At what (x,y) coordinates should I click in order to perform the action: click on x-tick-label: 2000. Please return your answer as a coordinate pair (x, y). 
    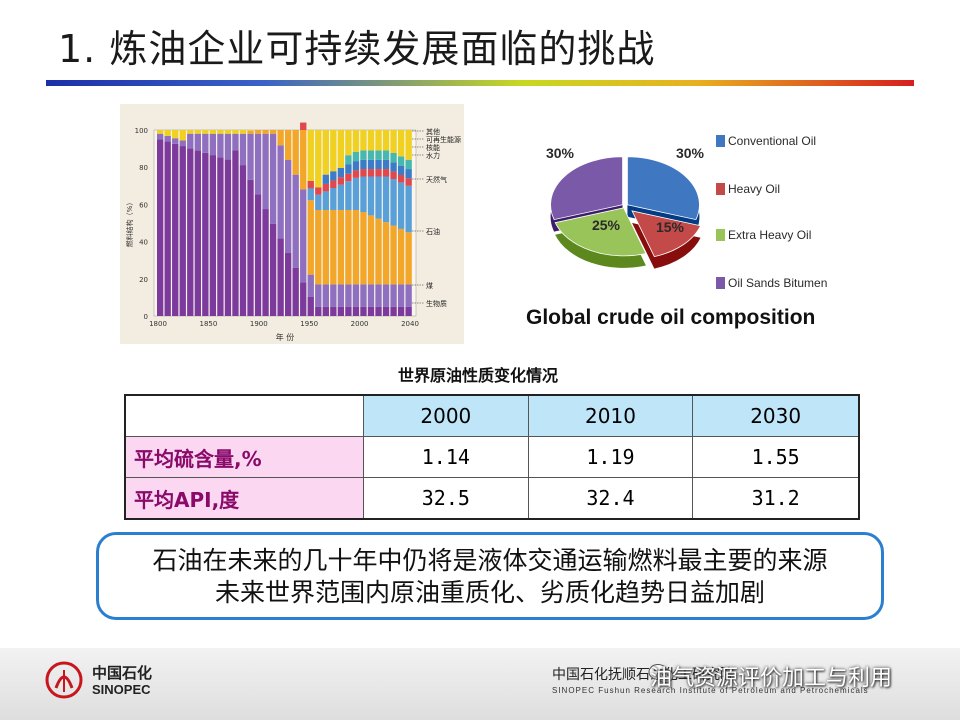
    Looking at the image, I should click on (360, 324).